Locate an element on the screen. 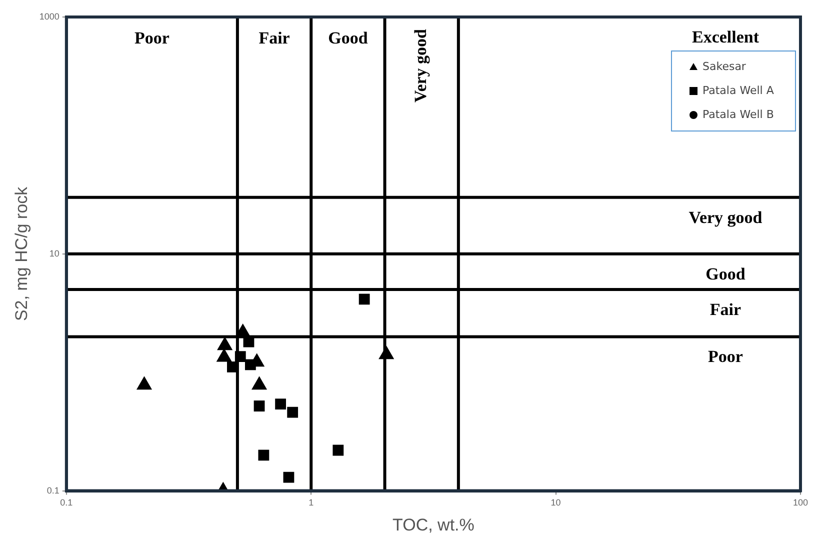 Image resolution: width=819 pixels, height=548 pixels. y-axis-title: S2, mg HC/g rock is located at coordinates (21, 253).